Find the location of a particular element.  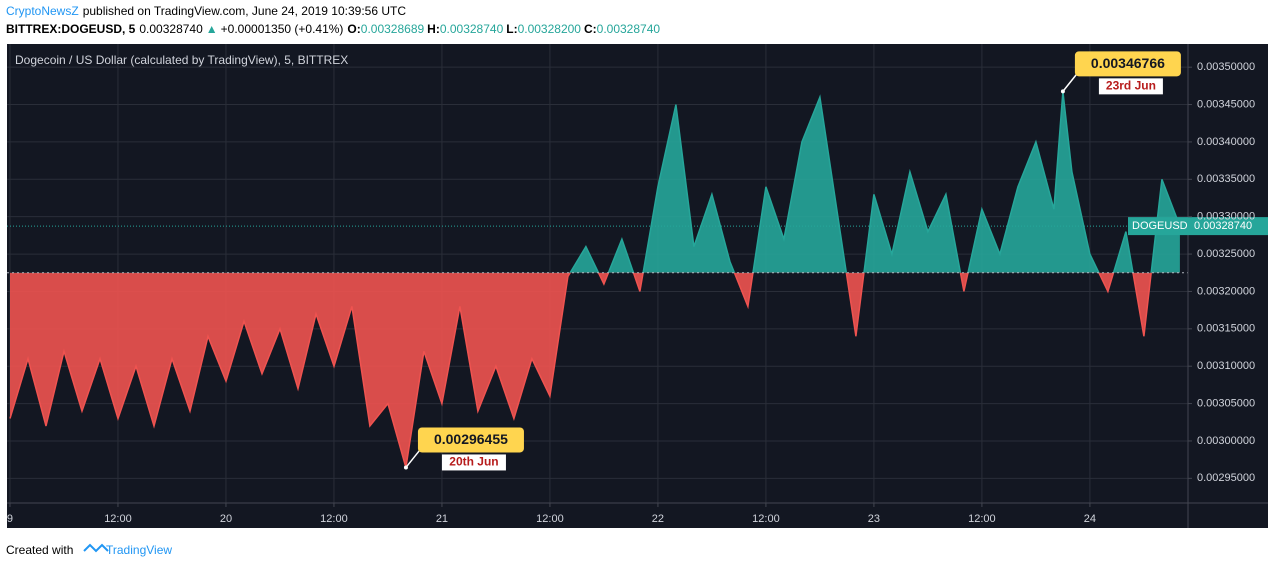

y-tick-label: 0.00310000 is located at coordinates (1226, 366).